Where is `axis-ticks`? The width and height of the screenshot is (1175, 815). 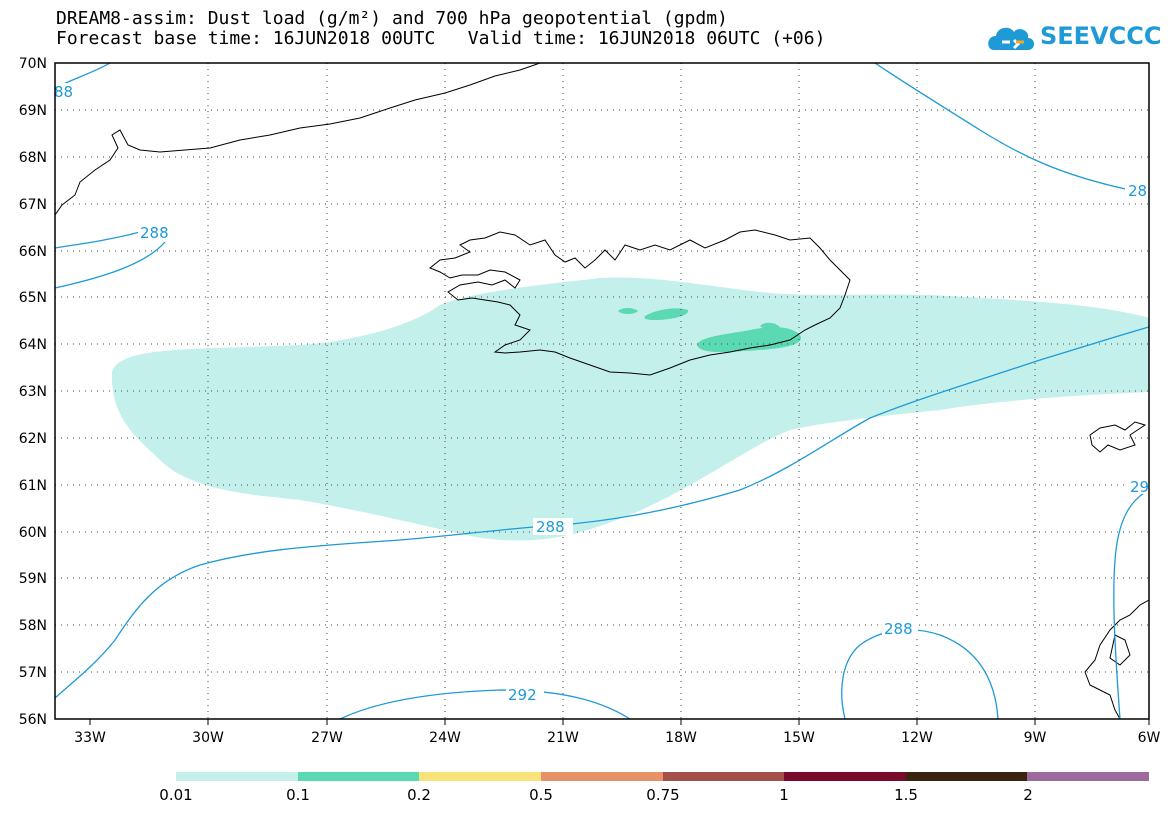 axis-ticks is located at coordinates (619, 722).